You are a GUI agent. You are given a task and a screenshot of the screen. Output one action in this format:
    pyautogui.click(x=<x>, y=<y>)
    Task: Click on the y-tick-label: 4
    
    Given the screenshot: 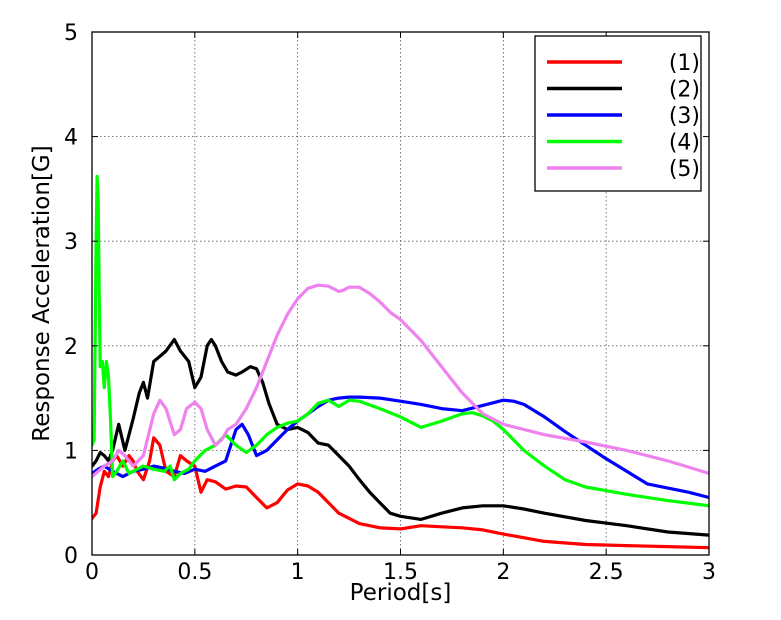 What is the action you would take?
    pyautogui.click(x=71, y=138)
    